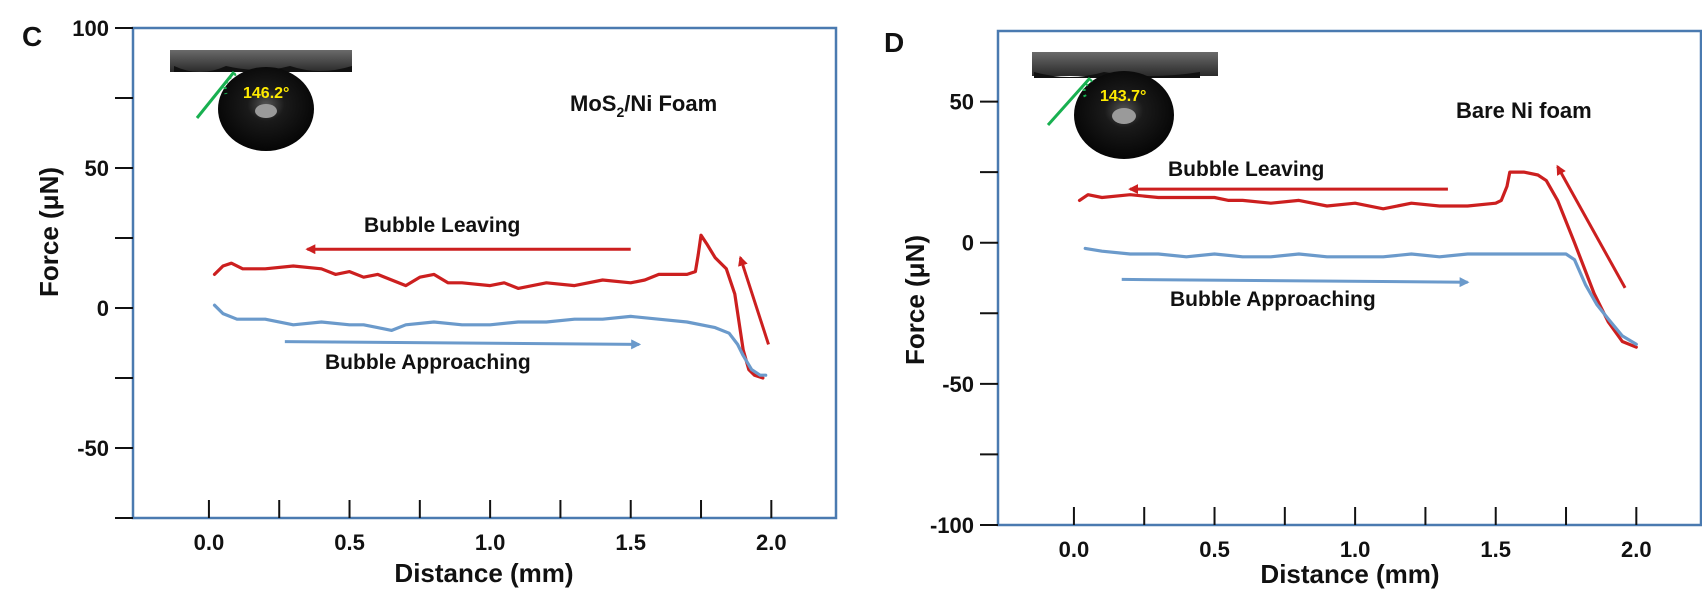 The height and width of the screenshot is (614, 1702). What do you see at coordinates (958, 384) in the screenshot?
I see `panel-d-ytick-label: -50` at bounding box center [958, 384].